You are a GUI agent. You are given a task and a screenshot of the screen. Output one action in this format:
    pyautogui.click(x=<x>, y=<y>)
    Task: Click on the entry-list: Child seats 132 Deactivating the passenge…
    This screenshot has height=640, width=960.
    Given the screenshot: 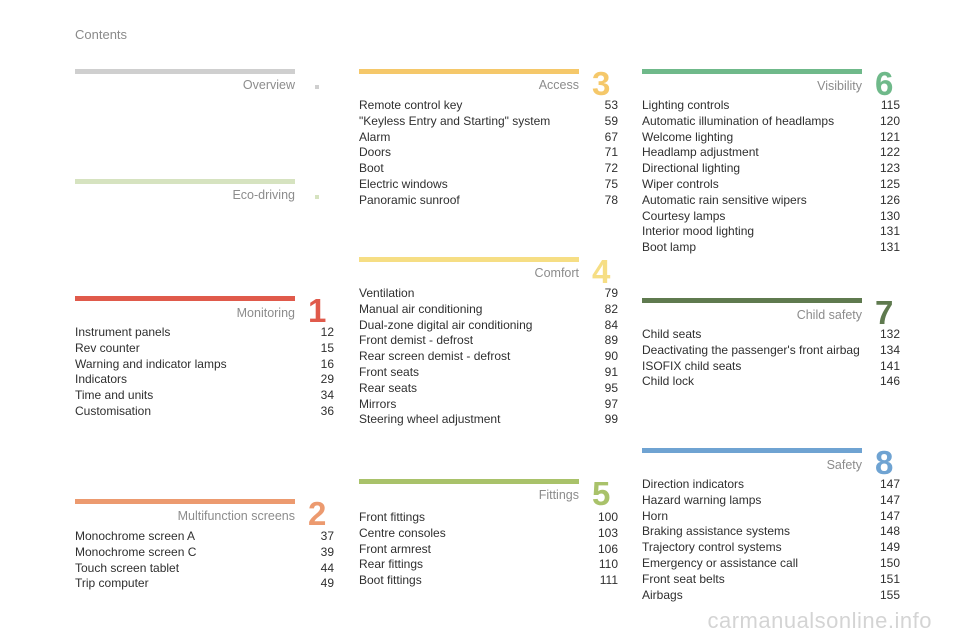 What is the action you would take?
    pyautogui.click(x=771, y=358)
    